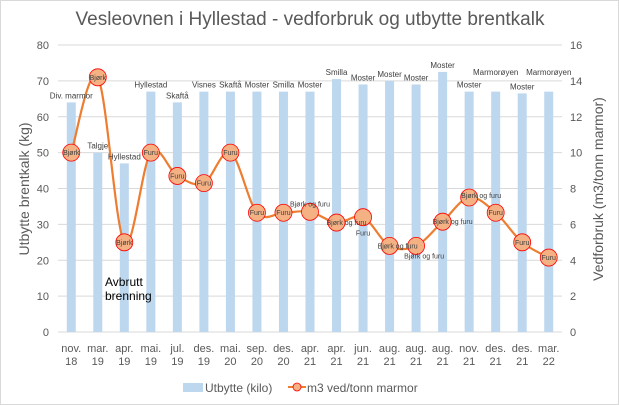 The width and height of the screenshot is (619, 405). Describe the element at coordinates (549, 362) in the screenshot. I see `x-tick-label-year: 22` at that location.